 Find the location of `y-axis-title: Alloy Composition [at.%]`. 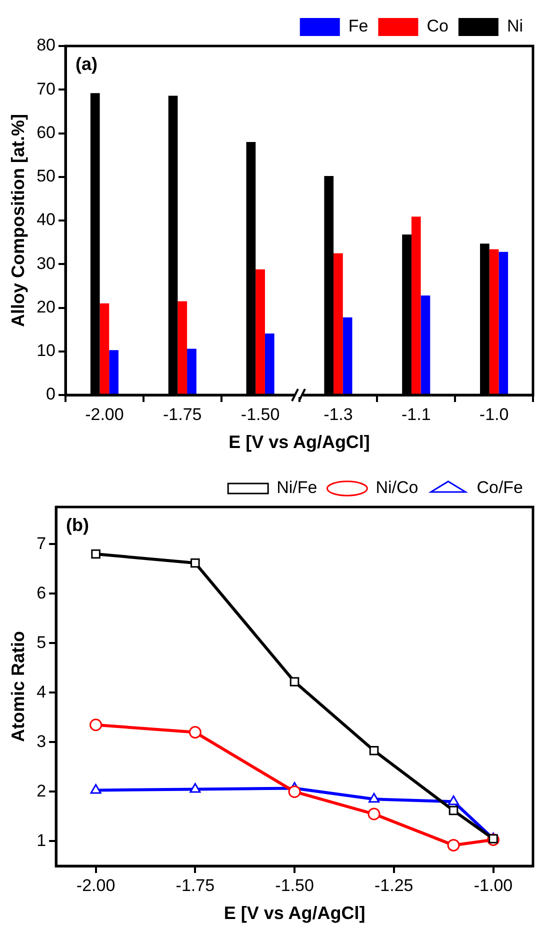

y-axis-title: Alloy Composition [at.%] is located at coordinates (18, 220).